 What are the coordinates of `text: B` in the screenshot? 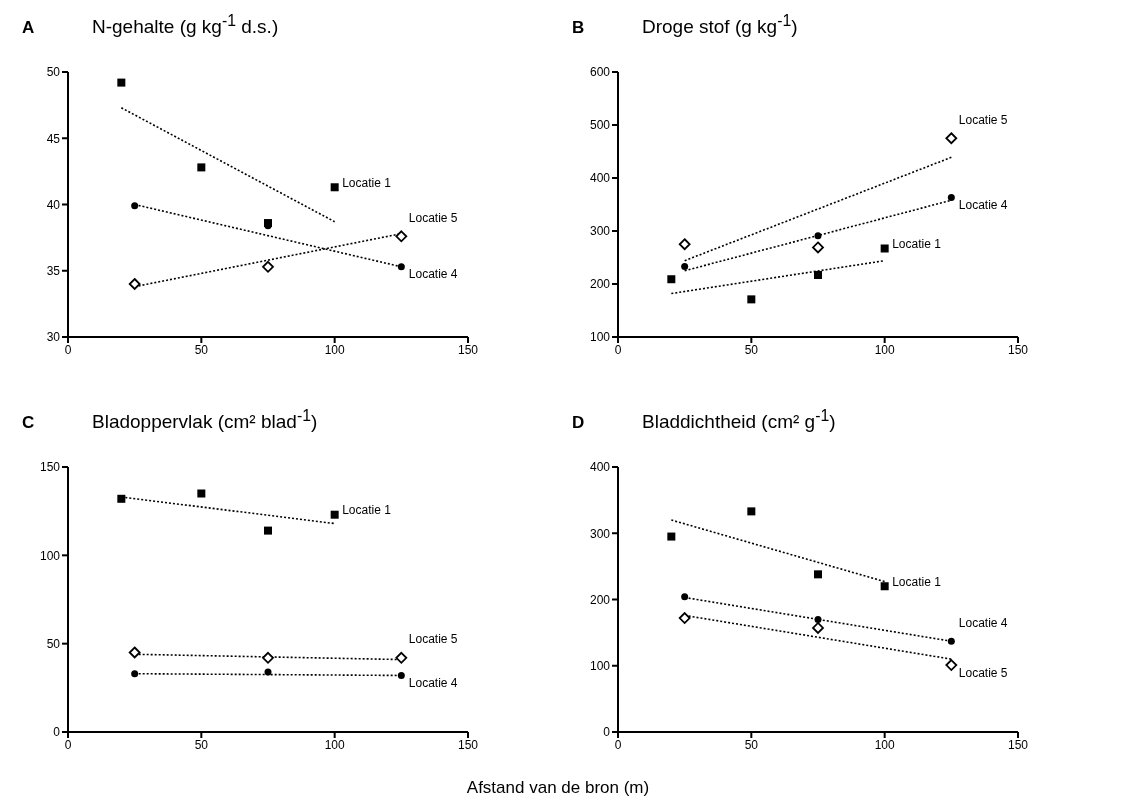 It's located at (578, 28).